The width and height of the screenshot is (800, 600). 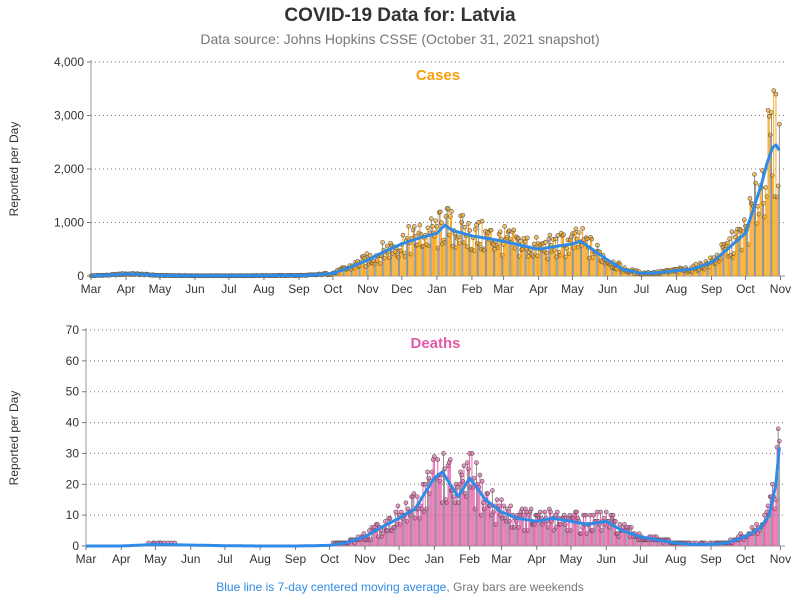 What do you see at coordinates (436, 289) in the screenshot?
I see `cases-x-tick-label: Jan` at bounding box center [436, 289].